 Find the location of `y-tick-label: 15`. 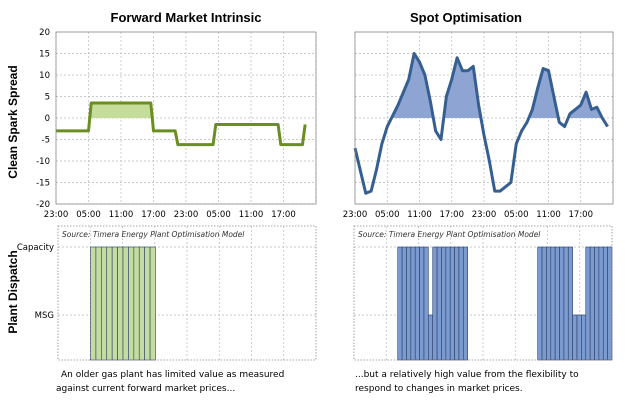

y-tick-label: 15 is located at coordinates (44, 55).